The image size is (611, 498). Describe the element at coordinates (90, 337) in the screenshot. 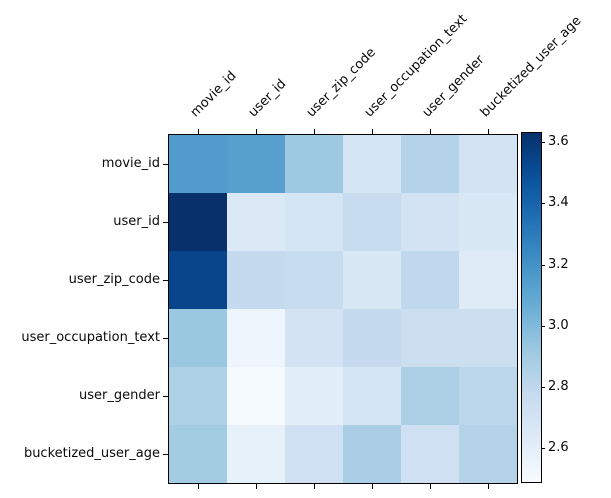

I see `y-tick-label: user_occupation_text` at that location.